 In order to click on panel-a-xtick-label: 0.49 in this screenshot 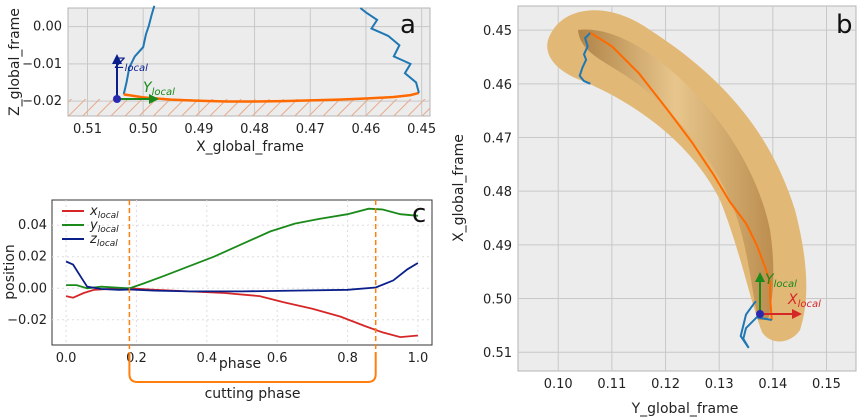, I will do `click(198, 129)`.